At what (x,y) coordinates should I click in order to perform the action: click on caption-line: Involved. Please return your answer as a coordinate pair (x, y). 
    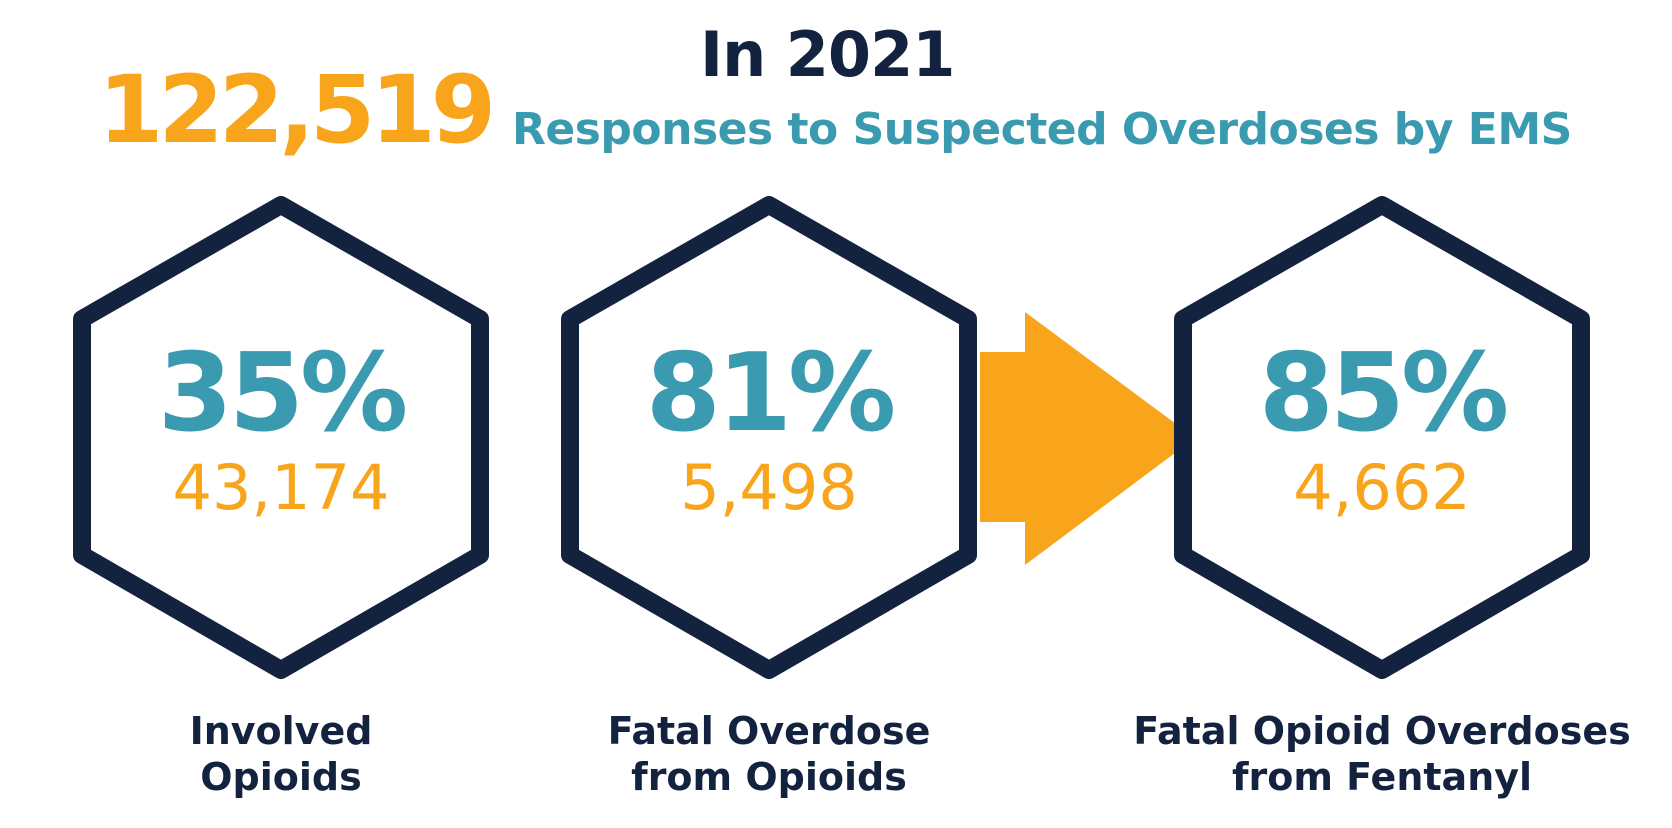
    Looking at the image, I should click on (281, 731).